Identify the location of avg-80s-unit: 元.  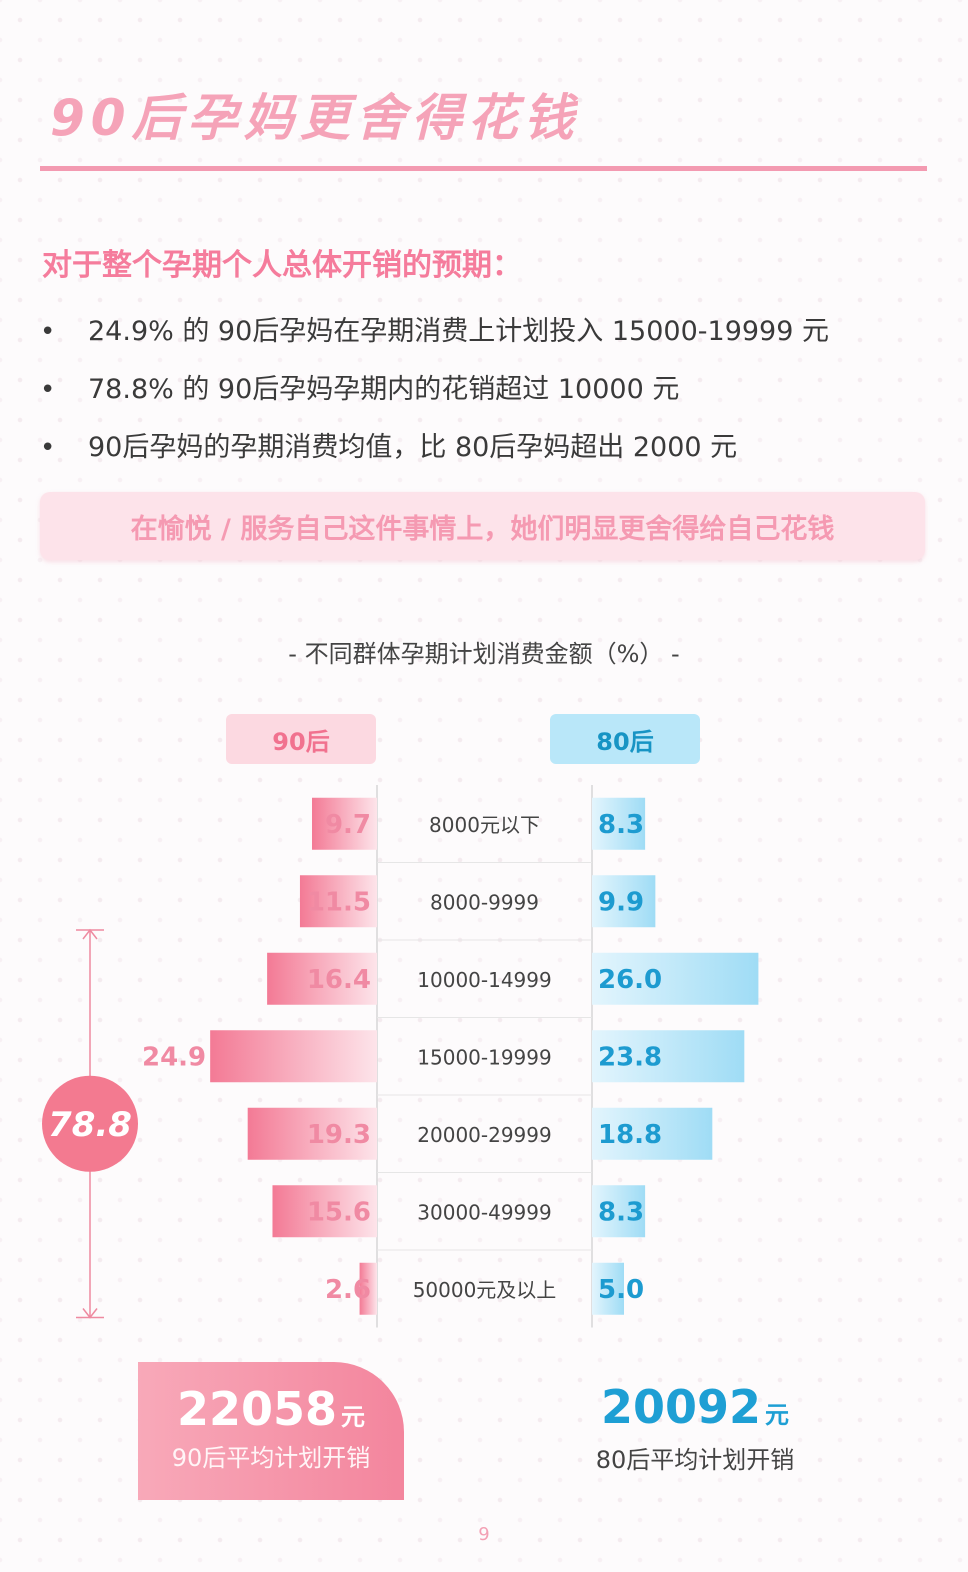
(777, 1415).